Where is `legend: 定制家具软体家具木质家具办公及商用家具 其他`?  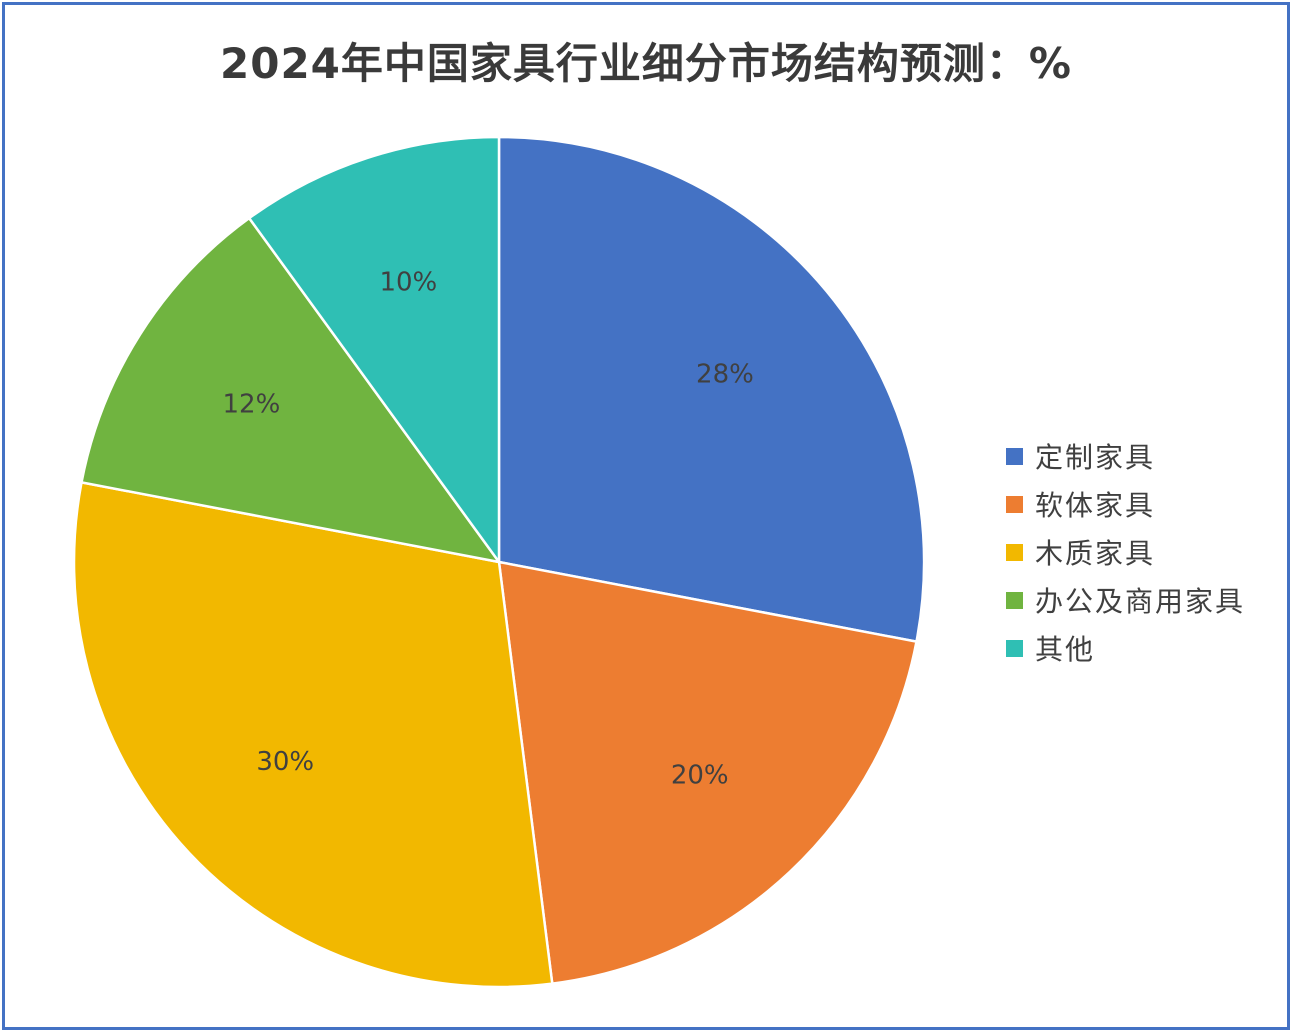 legend: 定制家具软体家具木质家具办公及商用家具 其他 is located at coordinates (1125, 552).